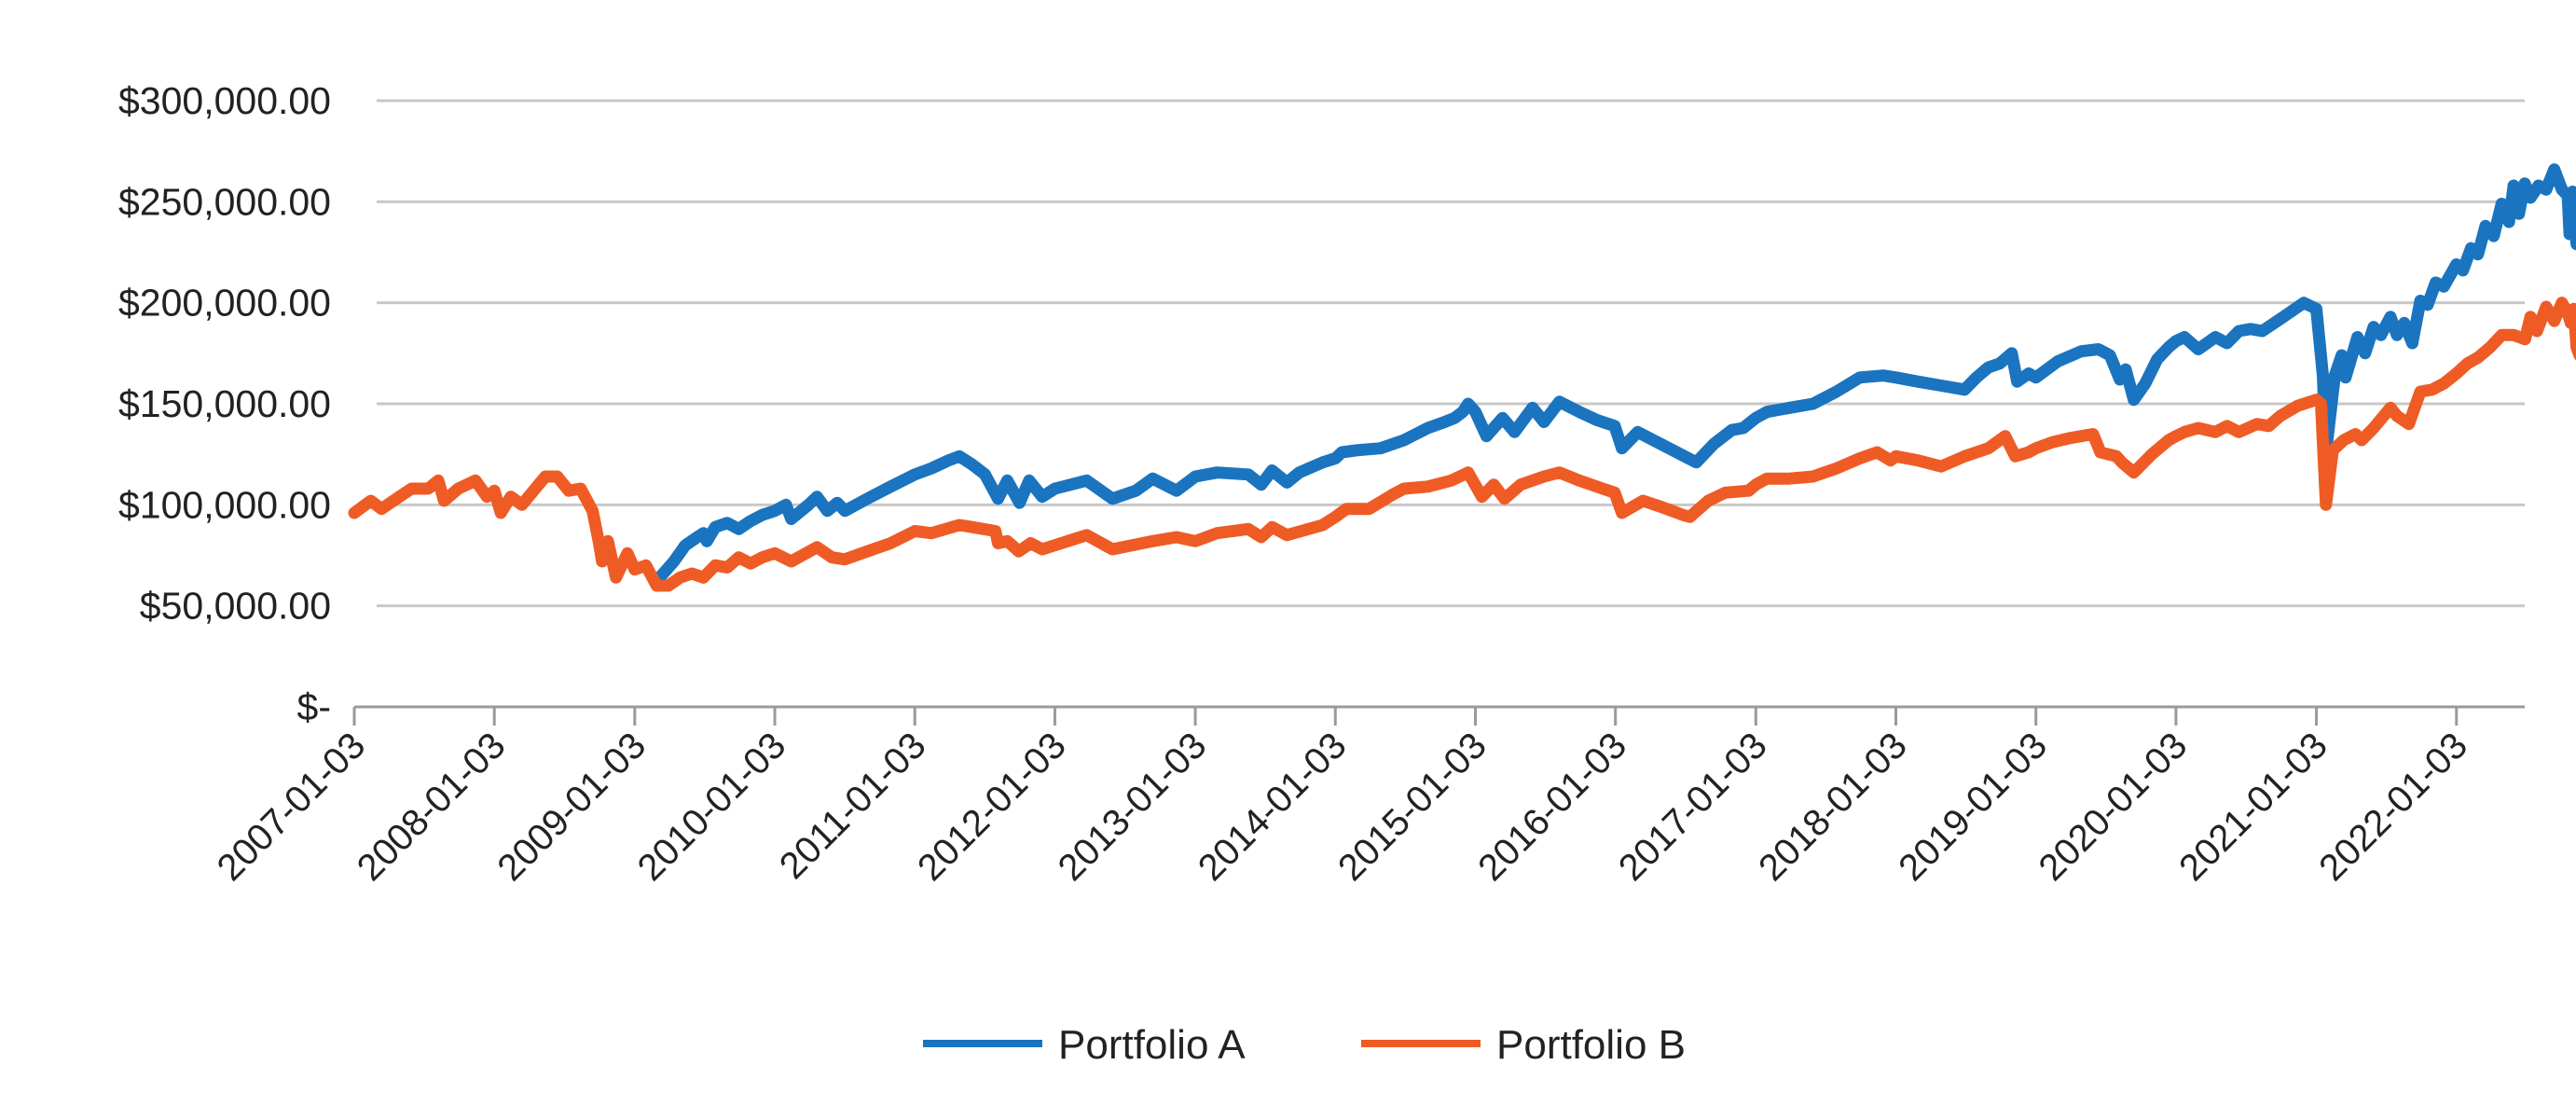 The image size is (2576, 1106). Describe the element at coordinates (571, 807) in the screenshot. I see `x-tick-label: 2009-01-03` at that location.